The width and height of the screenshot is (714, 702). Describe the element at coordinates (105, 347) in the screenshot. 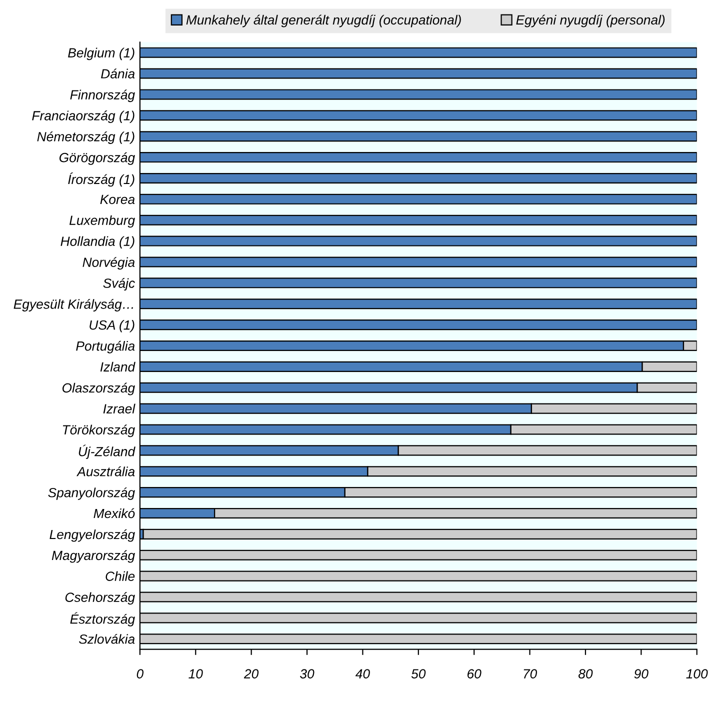

I see `y-tick-label: Portugália` at that location.